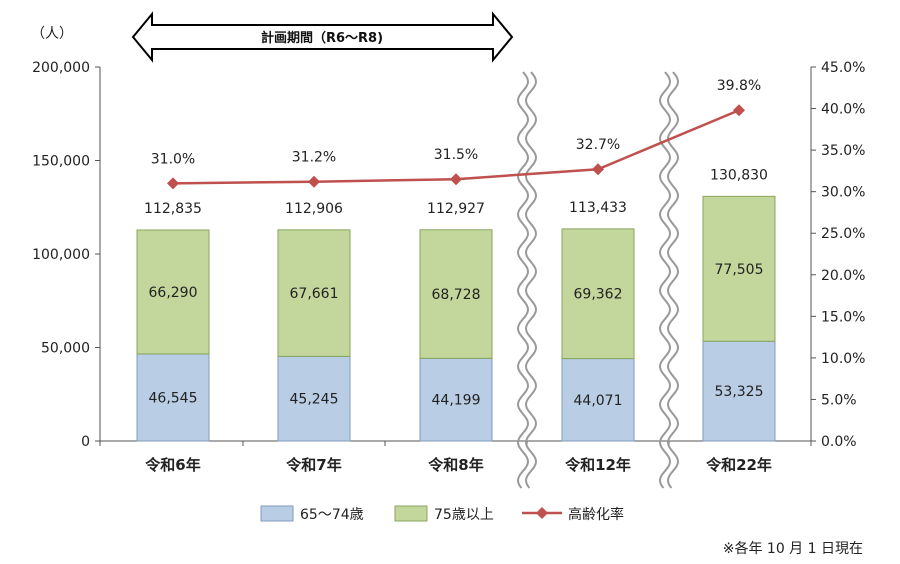 The width and height of the screenshot is (900, 564). Describe the element at coordinates (464, 515) in the screenshot. I see `legend-label-75-plus: 75歳以上` at that location.